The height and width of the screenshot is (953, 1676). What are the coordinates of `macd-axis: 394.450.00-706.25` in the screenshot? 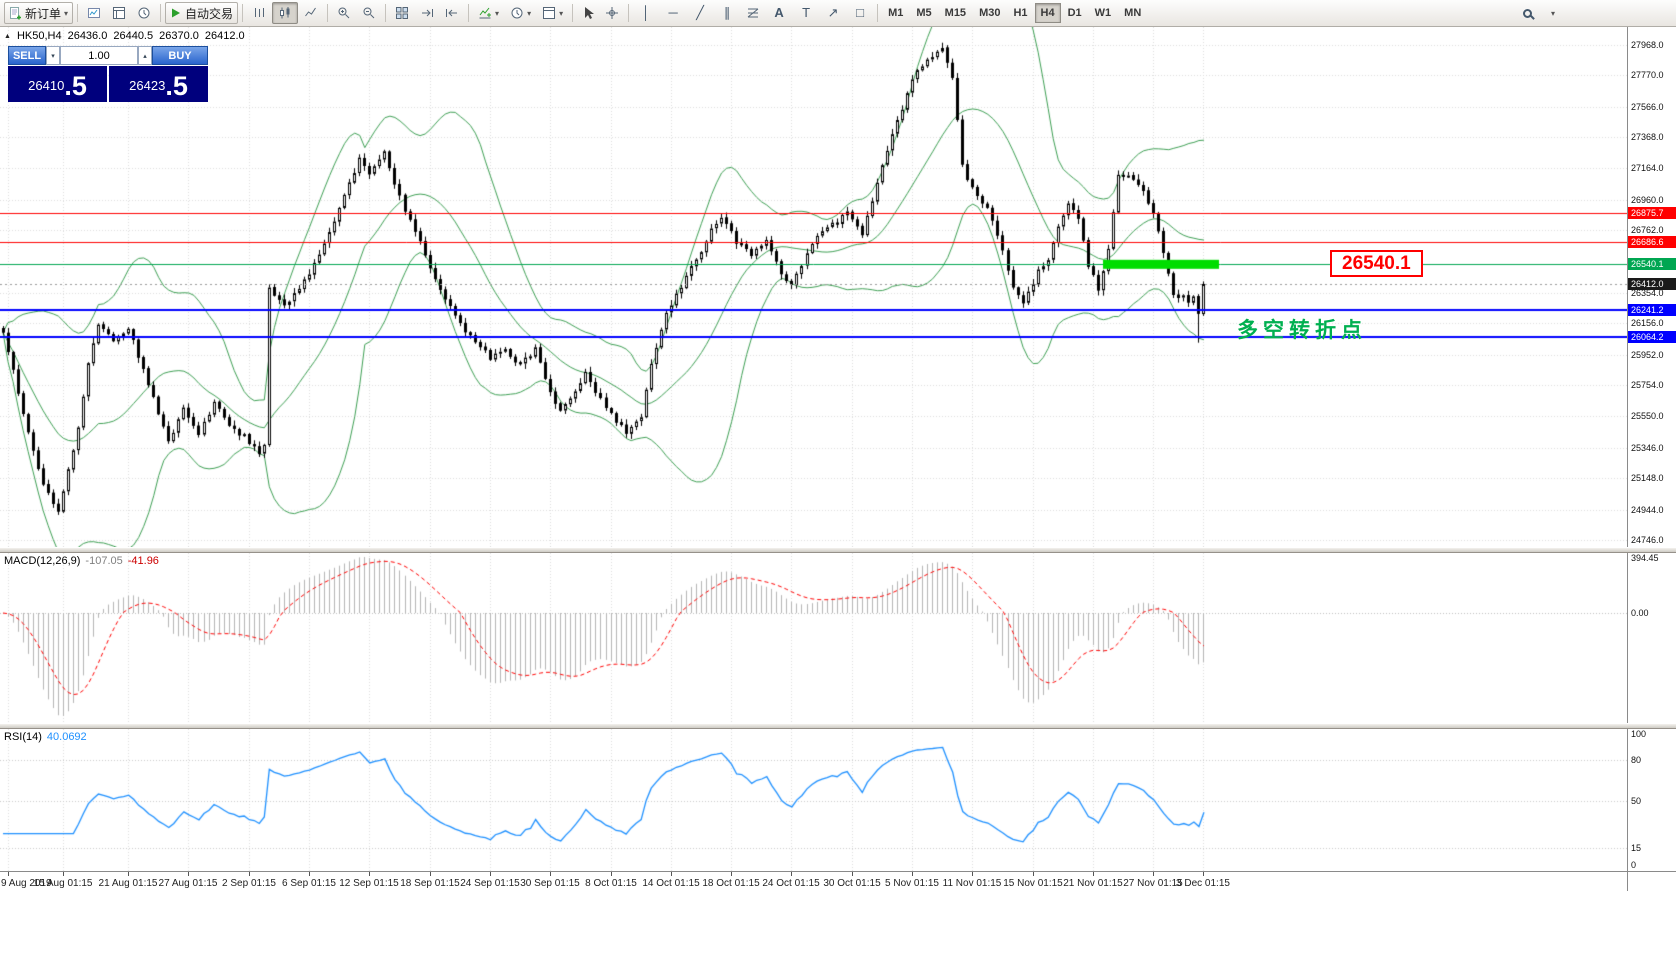 It's located at (1651, 638).